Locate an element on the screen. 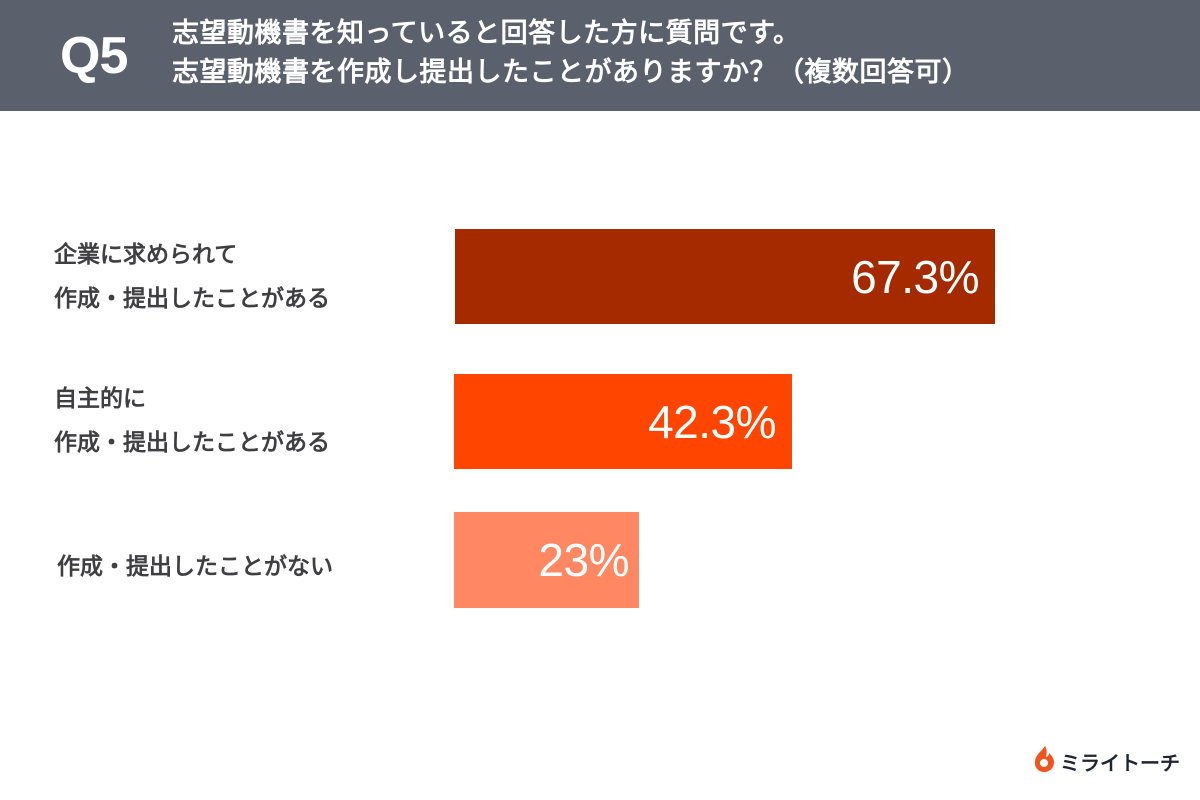 The height and width of the screenshot is (800, 1200). brand-logo: ミライトーチ is located at coordinates (1106, 761).